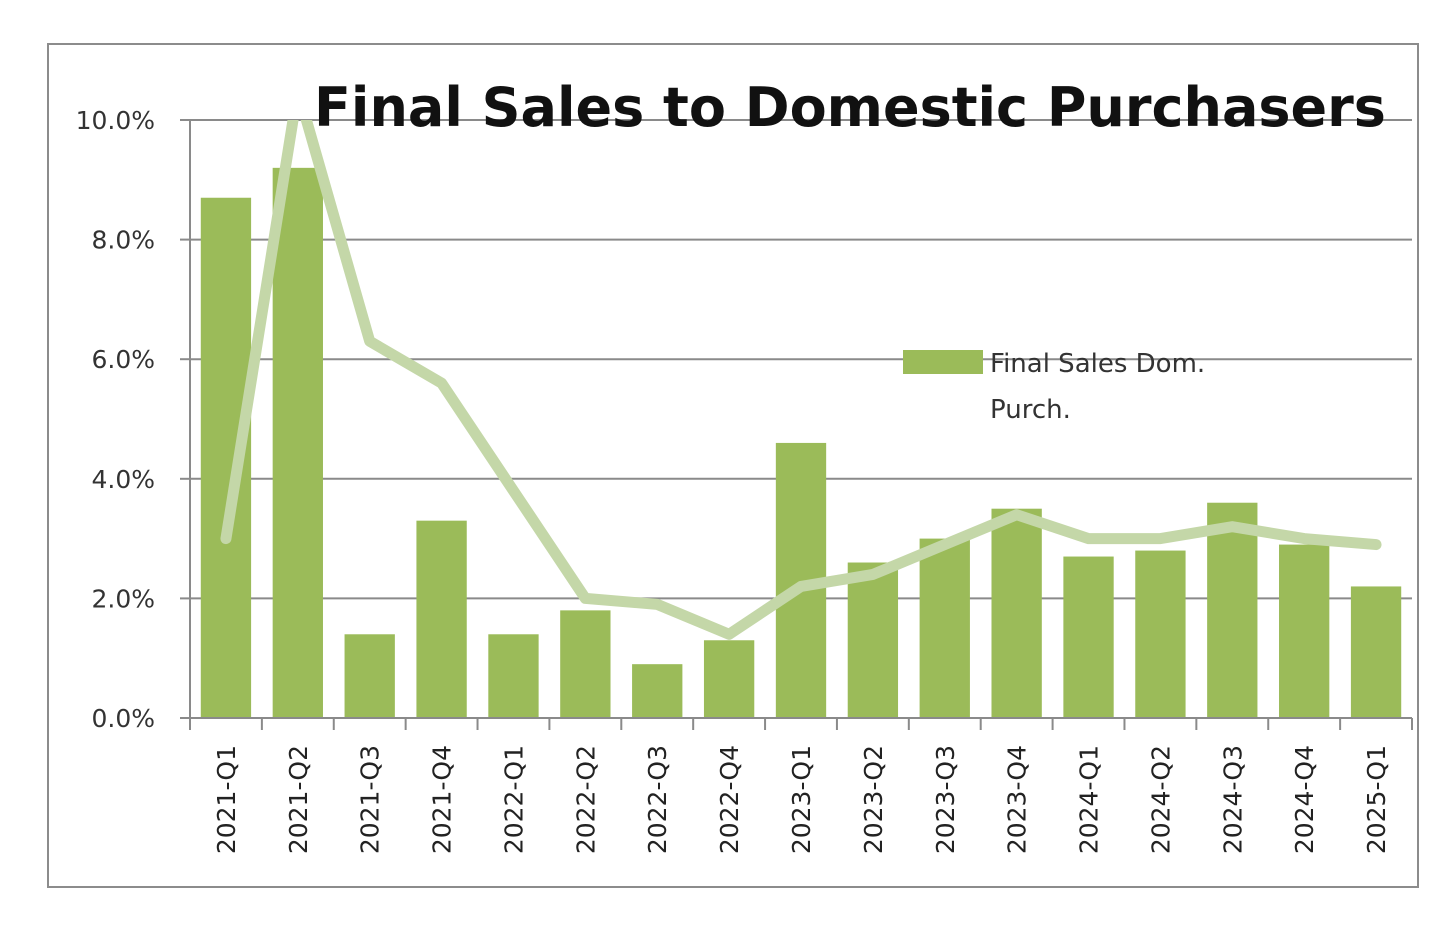 This screenshot has height=952, width=1456. Describe the element at coordinates (123, 359) in the screenshot. I see `y-tick-label: 6.0%` at that location.